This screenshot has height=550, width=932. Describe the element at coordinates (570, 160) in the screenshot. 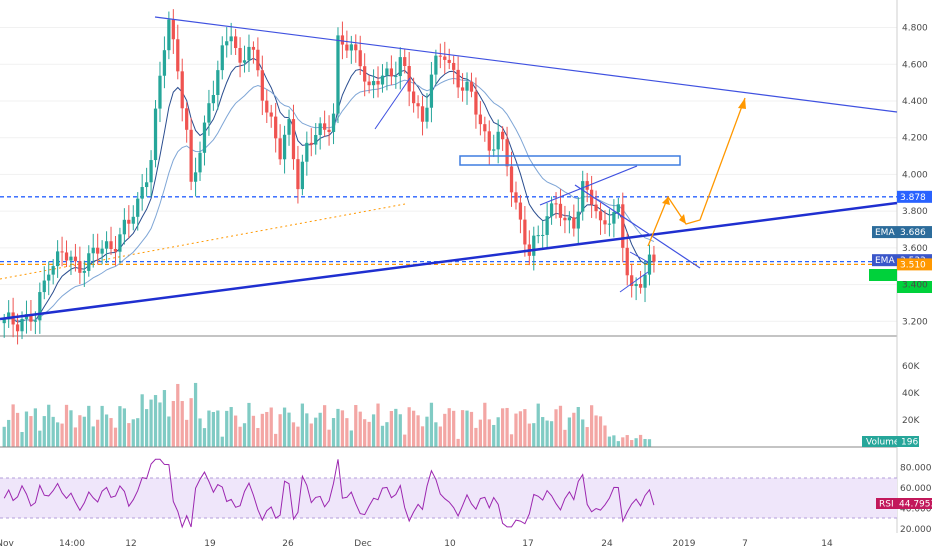

I see `resistance-box` at that location.